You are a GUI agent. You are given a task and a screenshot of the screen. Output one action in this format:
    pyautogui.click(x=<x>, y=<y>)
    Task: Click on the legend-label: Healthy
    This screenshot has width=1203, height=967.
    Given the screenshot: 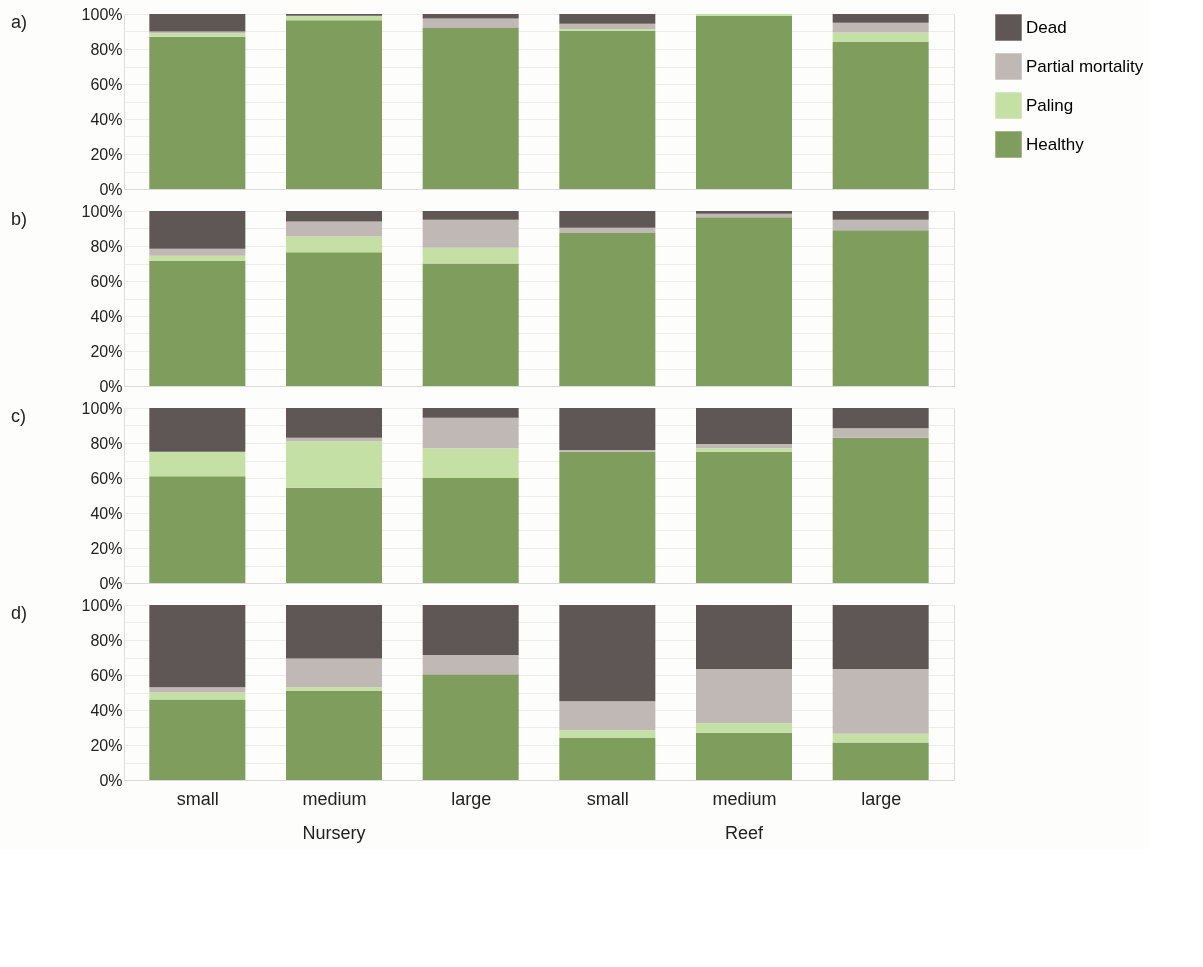 What is the action you would take?
    pyautogui.click(x=1055, y=144)
    